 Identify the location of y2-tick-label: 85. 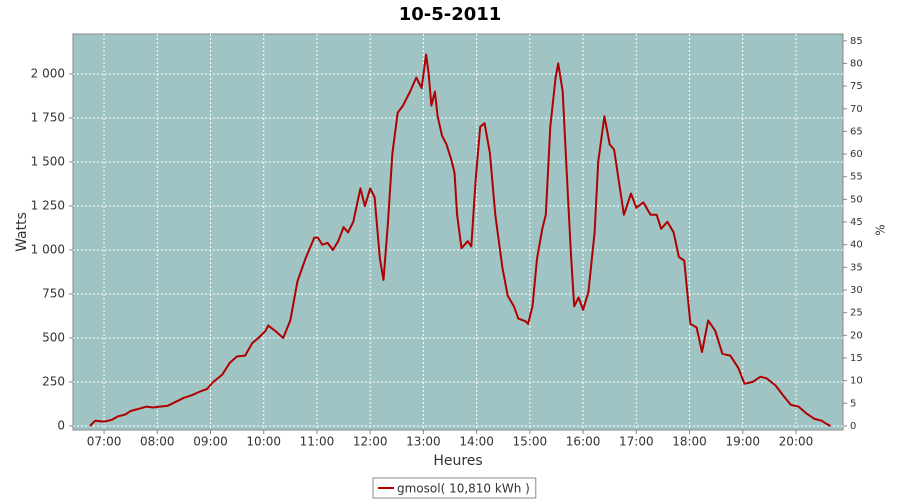
(856, 41).